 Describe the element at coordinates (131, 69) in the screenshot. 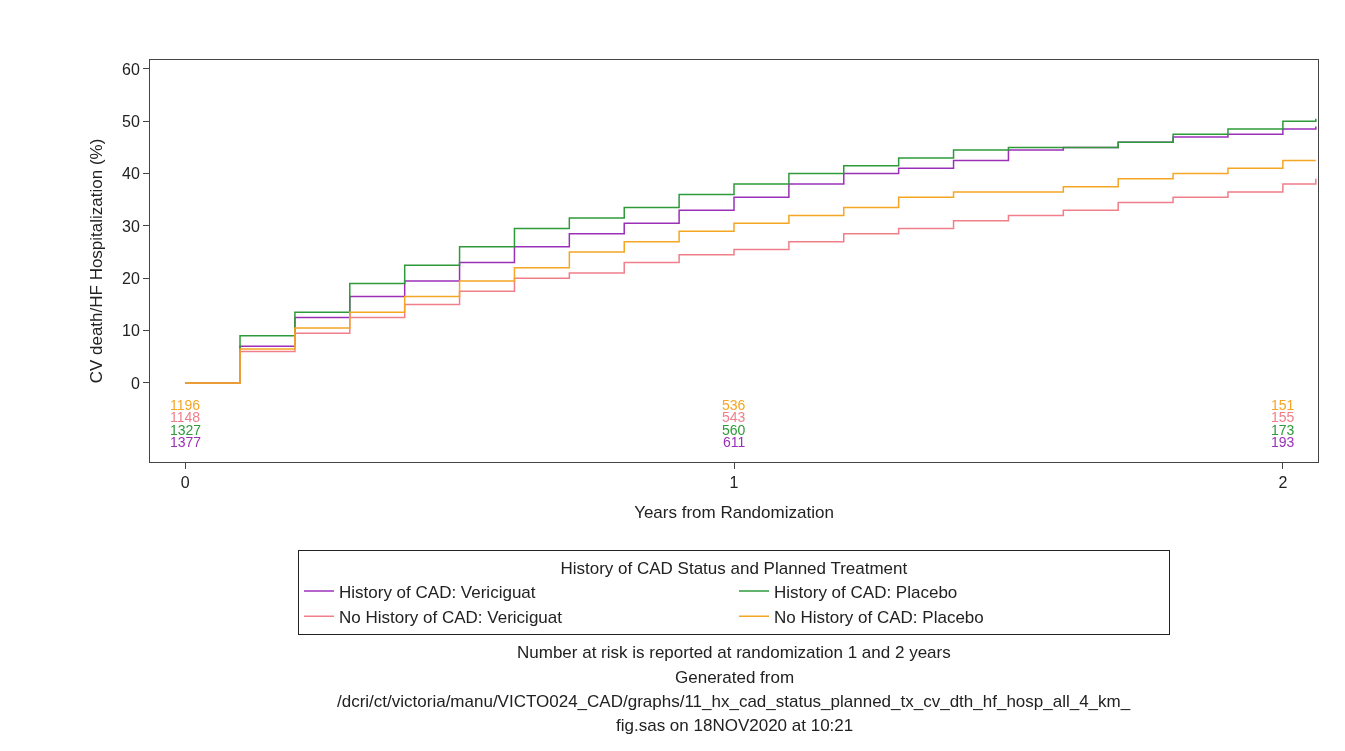

I see `y-tick-label: 60` at that location.